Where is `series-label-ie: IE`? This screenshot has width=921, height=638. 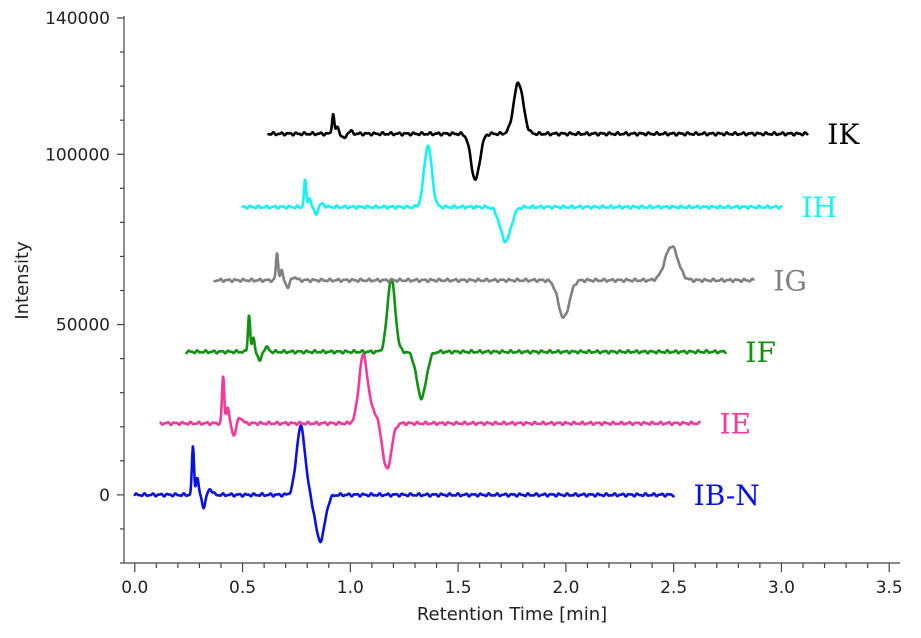 series-label-ie: IE is located at coordinates (736, 423).